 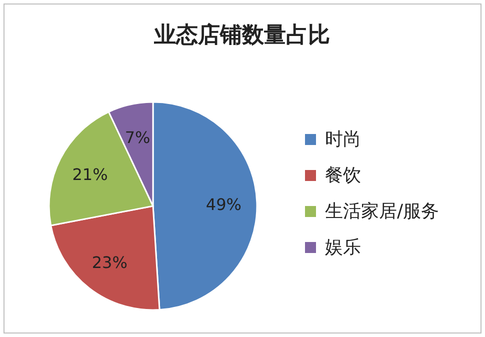 What do you see at coordinates (110, 262) in the screenshot?
I see `data-label: 23%` at bounding box center [110, 262].